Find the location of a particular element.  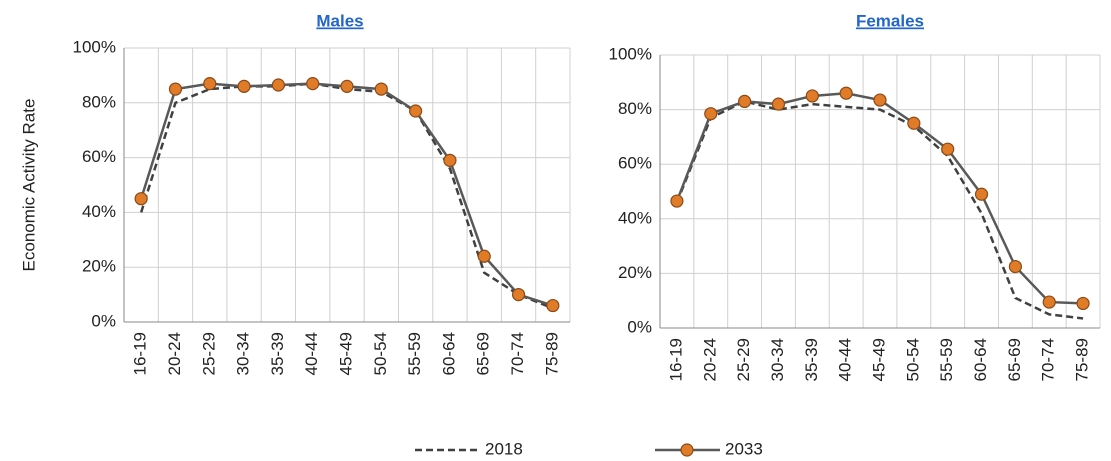

legend-label: 2033 is located at coordinates (744, 448).